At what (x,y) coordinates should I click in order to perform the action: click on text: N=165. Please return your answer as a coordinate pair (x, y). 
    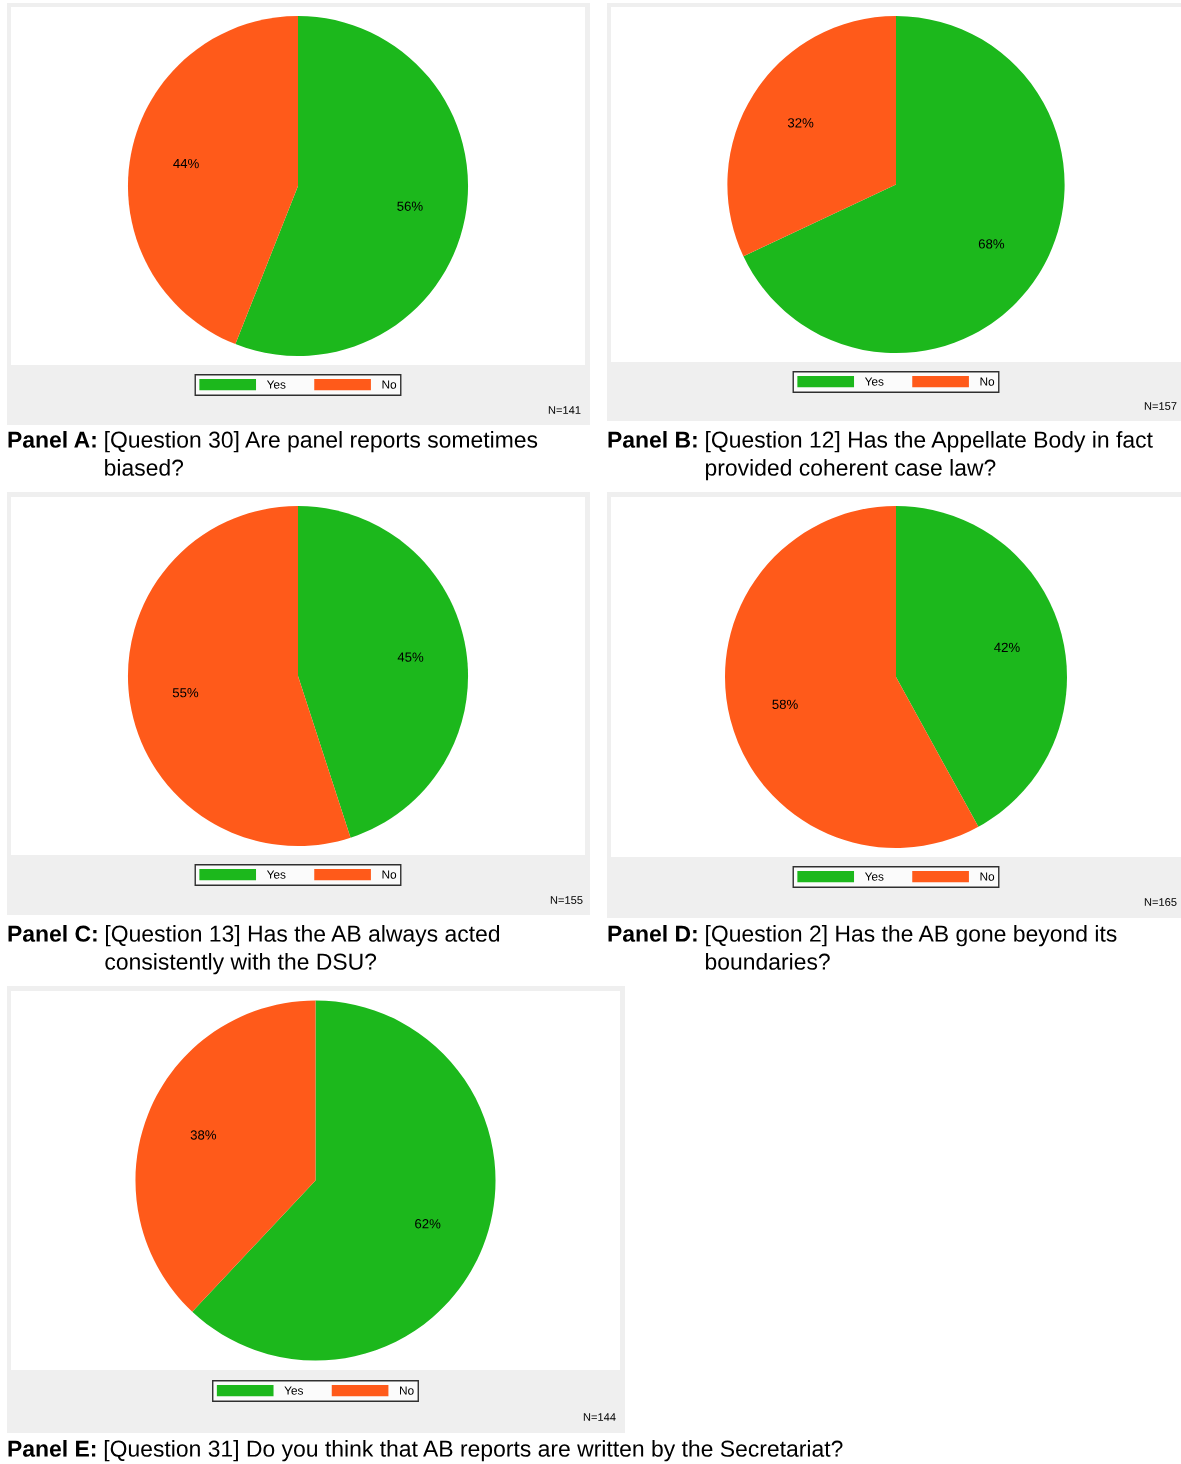
    Looking at the image, I should click on (1160, 902).